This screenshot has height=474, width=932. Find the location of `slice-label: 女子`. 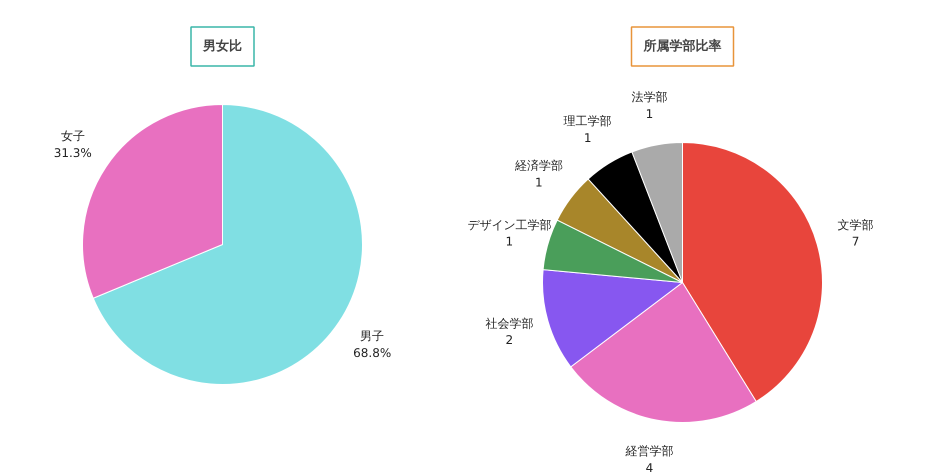

slice-label: 女子 is located at coordinates (72, 136).